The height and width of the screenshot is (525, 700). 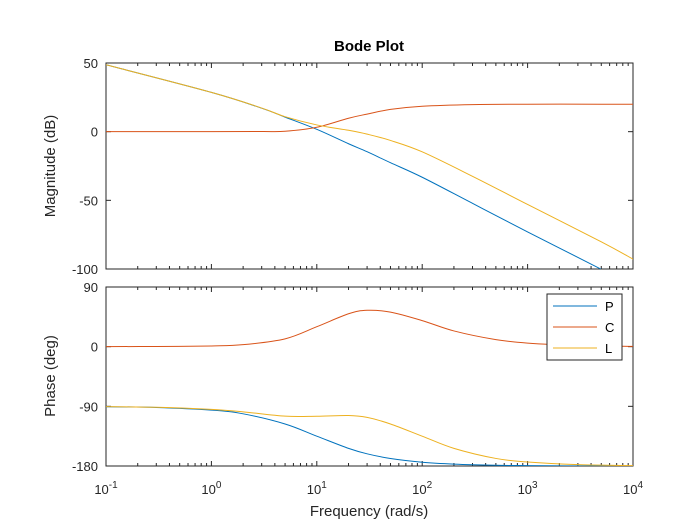 I want to click on y-tick-label: -180, so click(x=85, y=466).